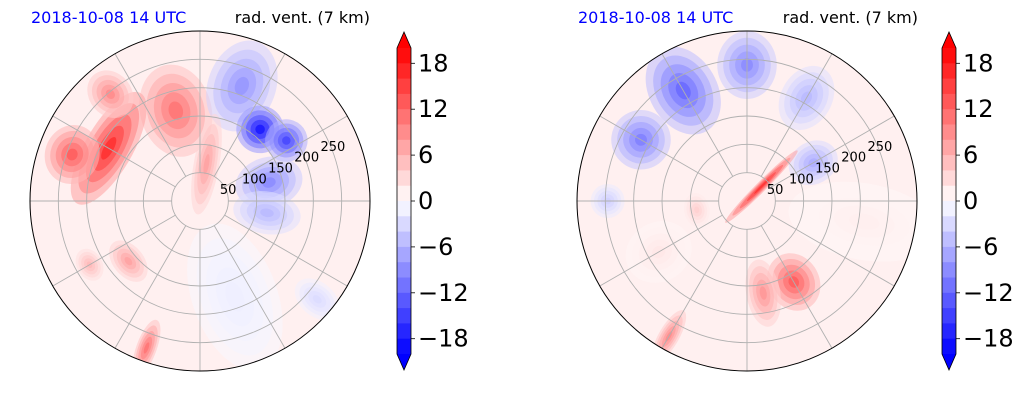 This screenshot has height=401, width=1028. I want to click on colorbar-bar-right, so click(949, 201).